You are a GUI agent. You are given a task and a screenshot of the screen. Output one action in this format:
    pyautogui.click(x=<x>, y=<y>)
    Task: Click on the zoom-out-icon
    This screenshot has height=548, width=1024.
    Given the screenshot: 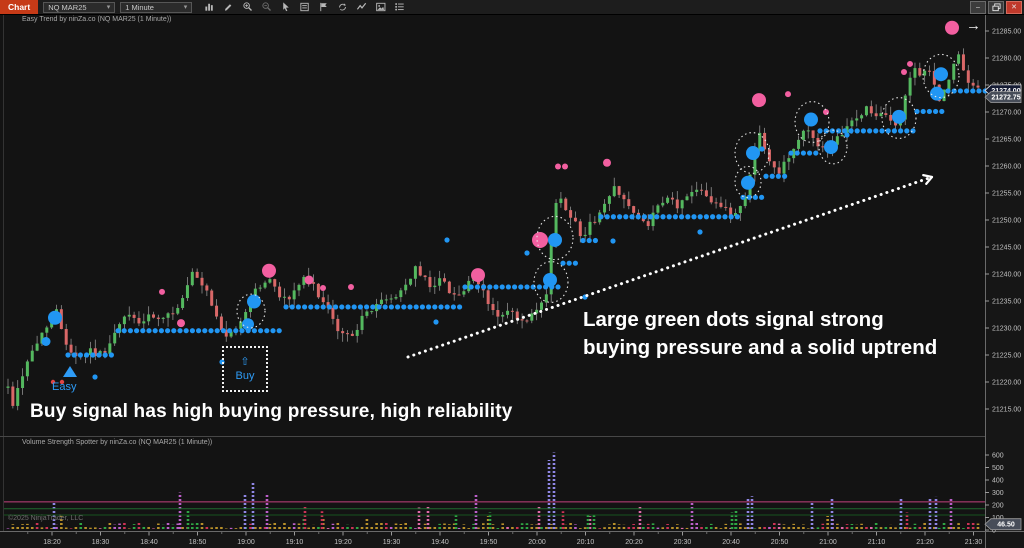 What is the action you would take?
    pyautogui.click(x=267, y=7)
    